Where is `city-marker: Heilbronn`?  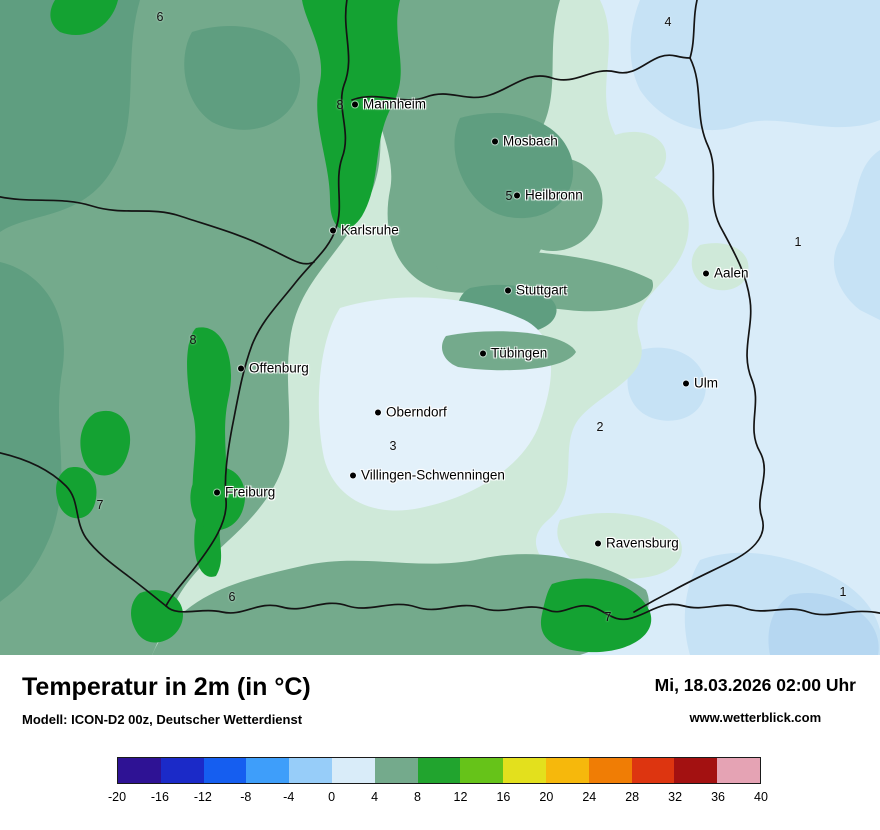
city-marker: Heilbronn is located at coordinates (548, 195).